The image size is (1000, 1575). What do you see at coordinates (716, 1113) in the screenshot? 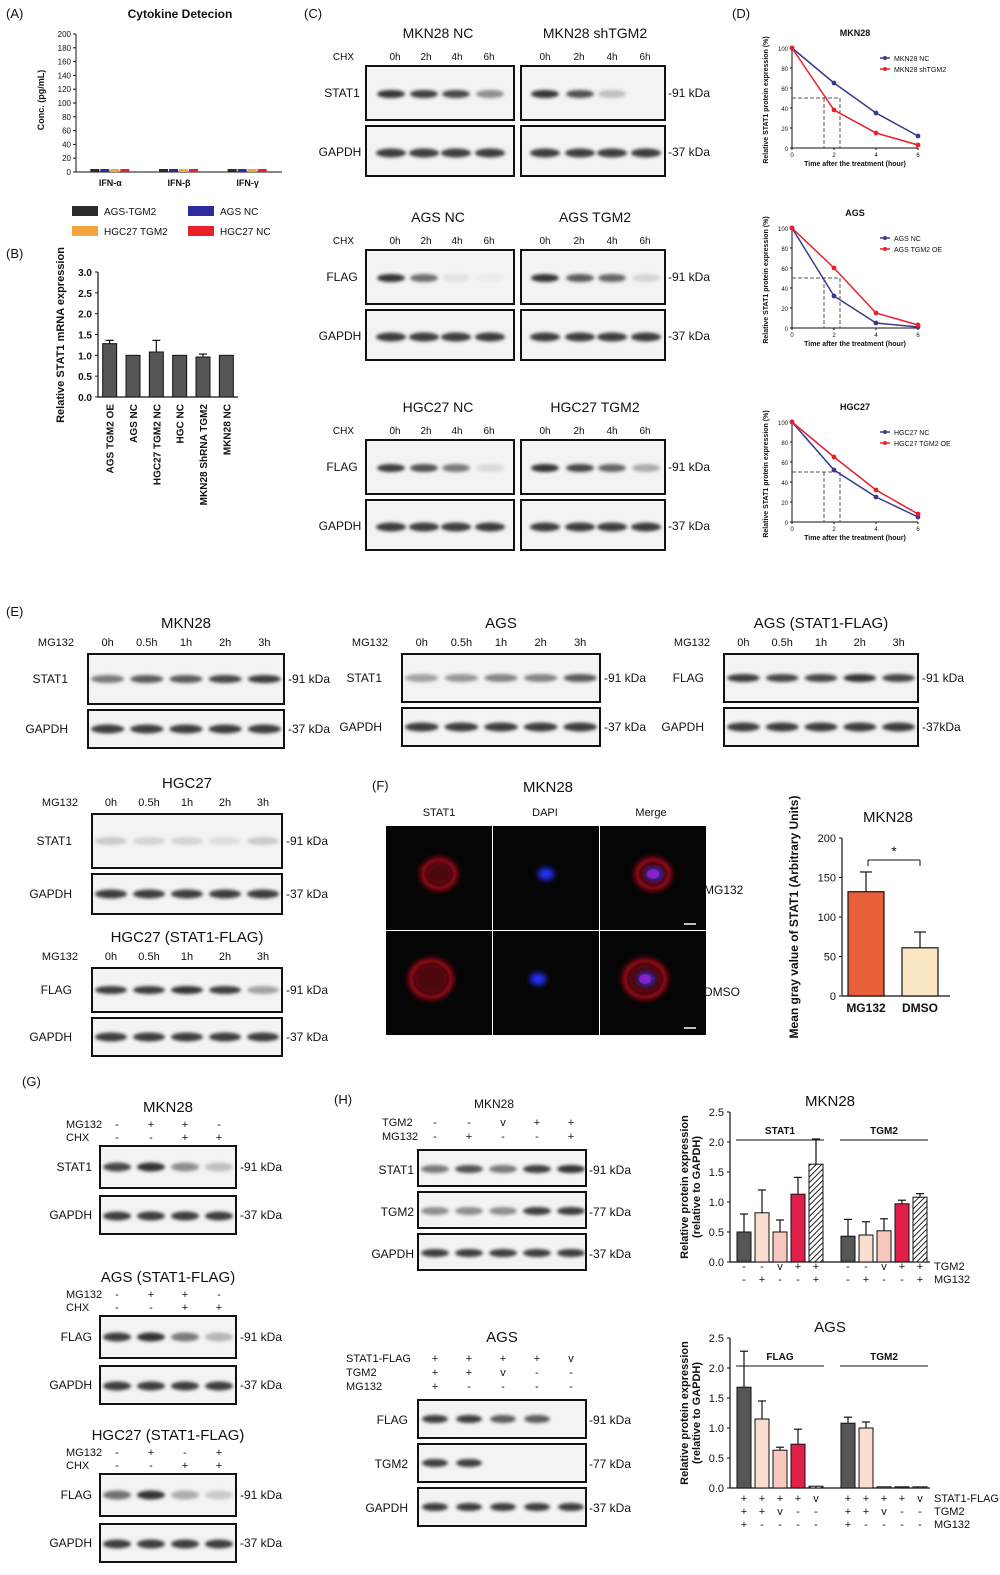
I see `y-tick-label: 2.5` at bounding box center [716, 1113].